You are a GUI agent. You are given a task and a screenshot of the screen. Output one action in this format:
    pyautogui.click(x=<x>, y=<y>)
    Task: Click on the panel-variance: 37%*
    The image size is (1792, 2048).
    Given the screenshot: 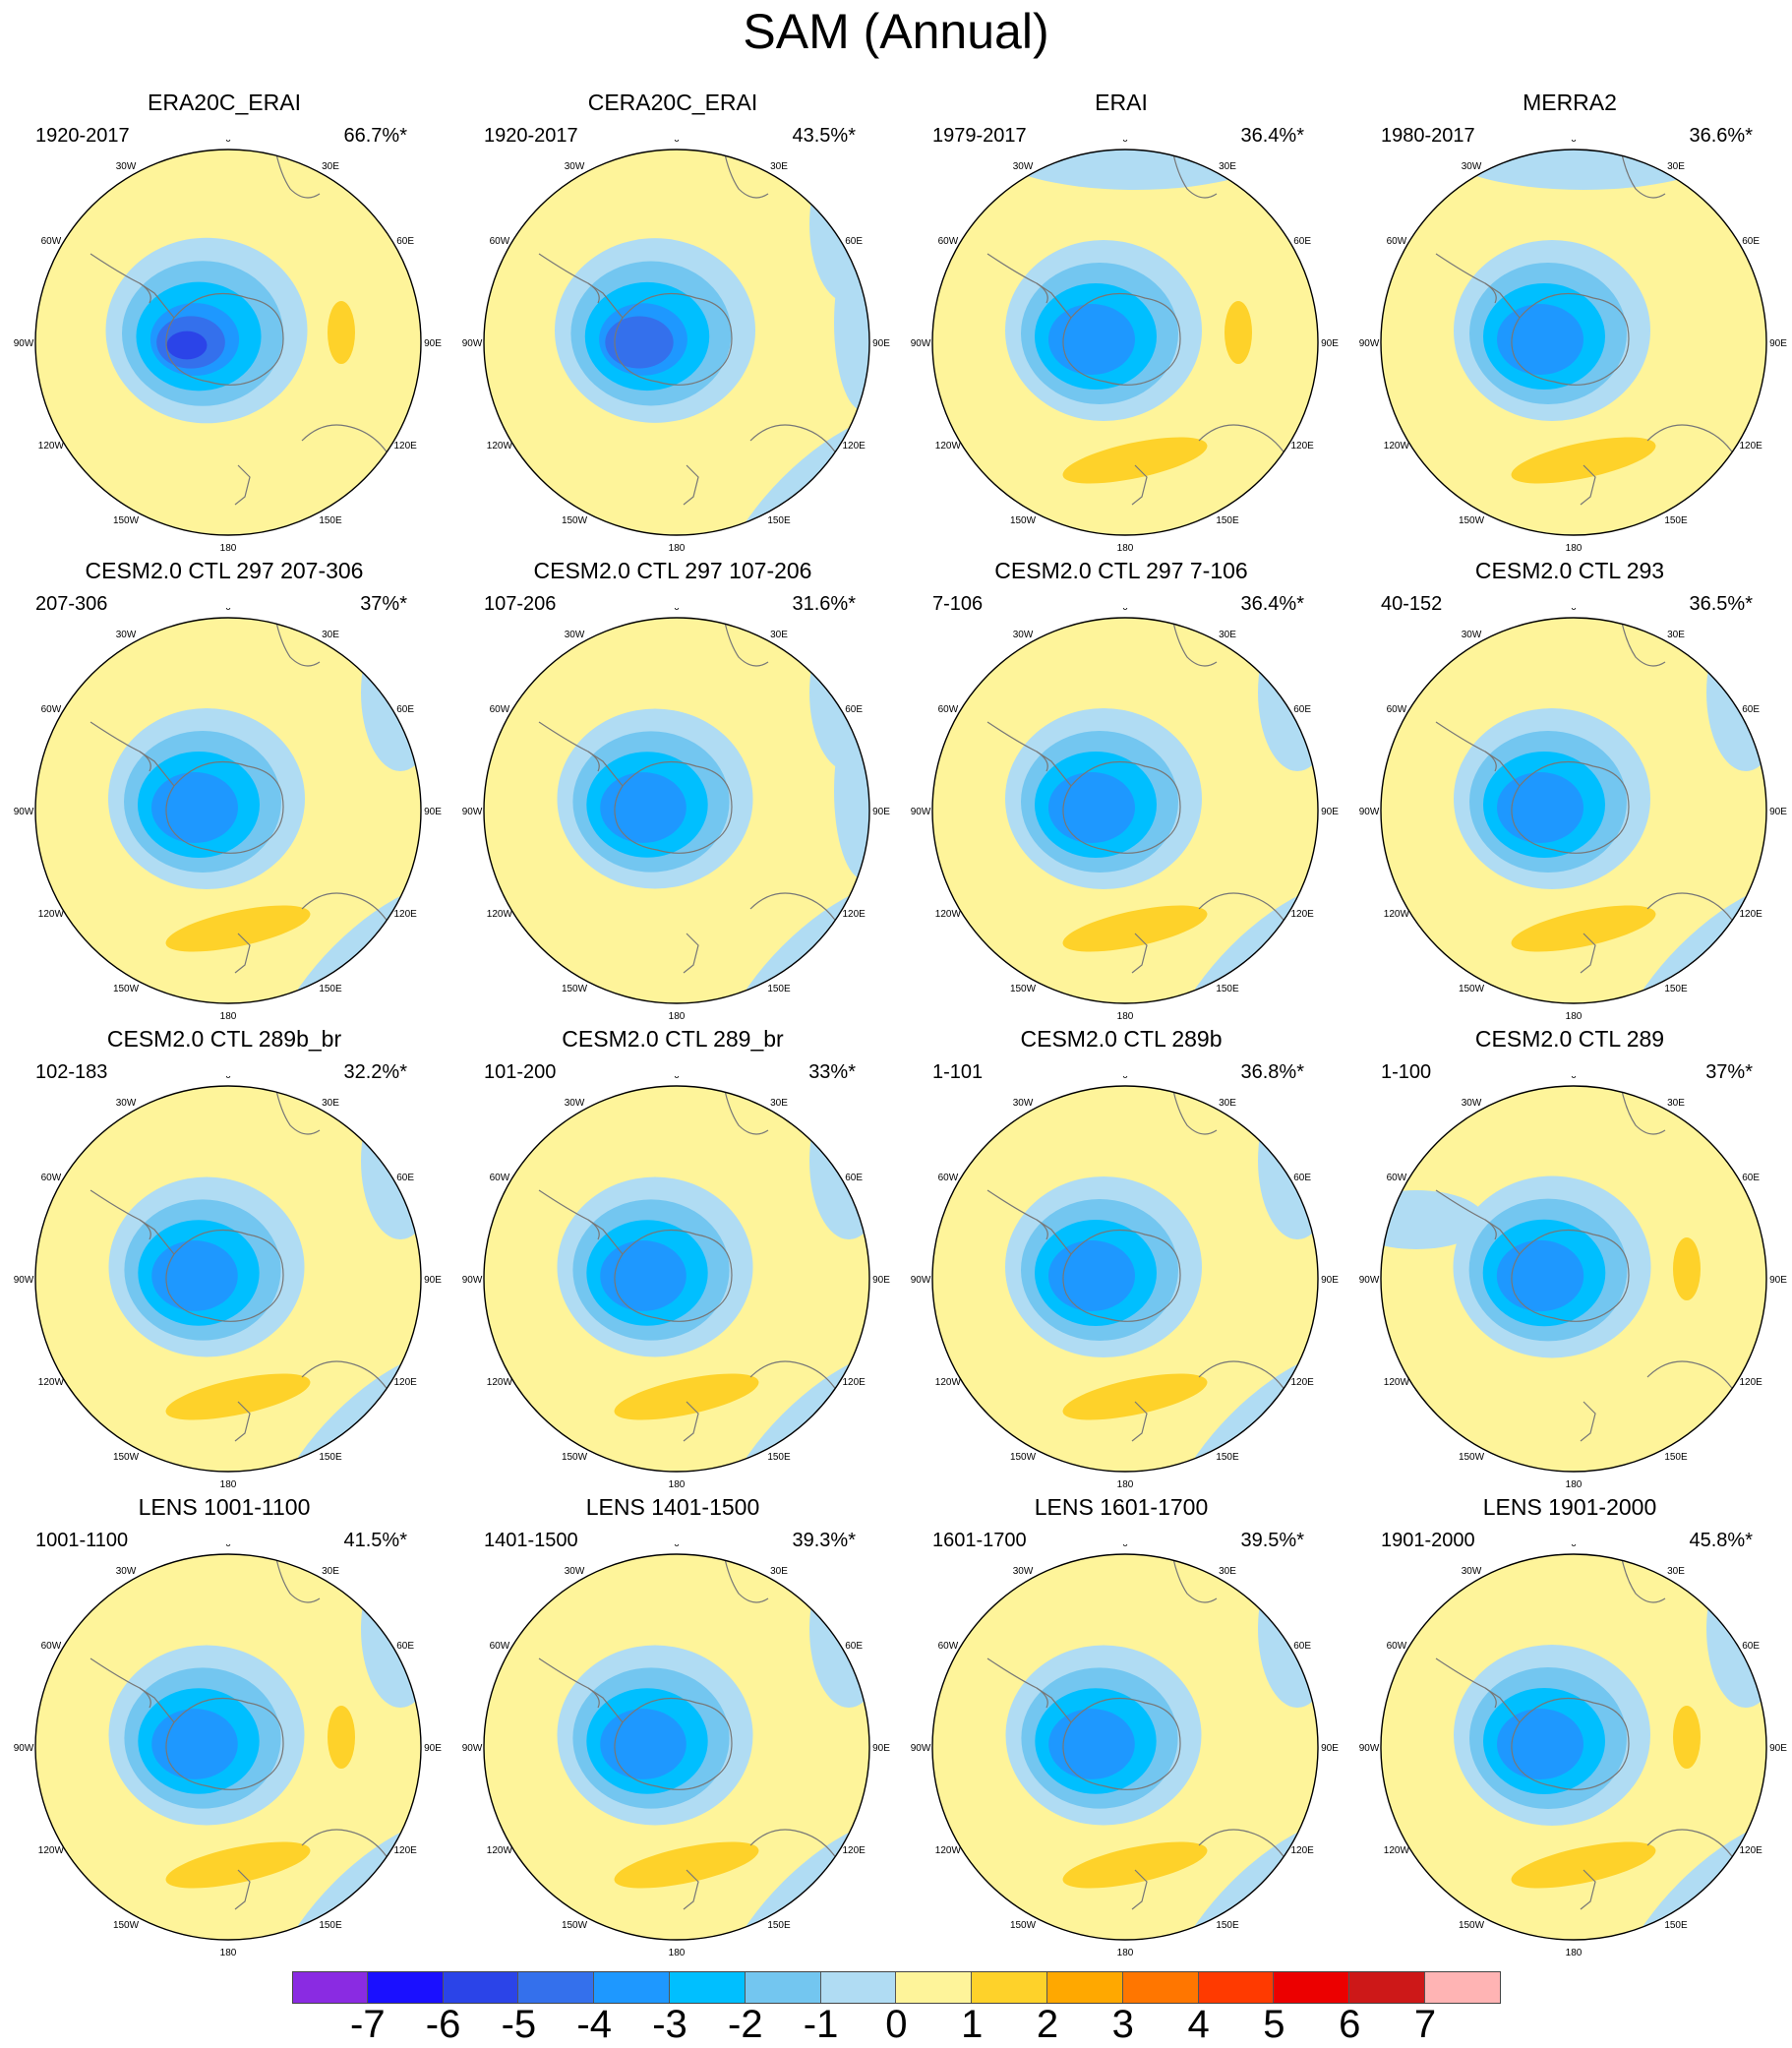 What is the action you would take?
    pyautogui.click(x=1729, y=1072)
    